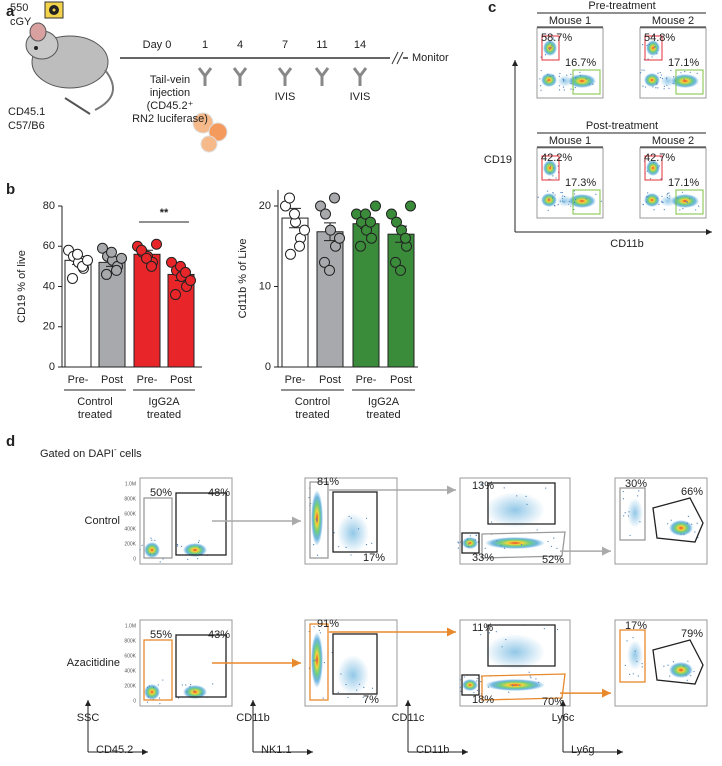 The height and width of the screenshot is (766, 722). Describe the element at coordinates (330, 299) in the screenshot. I see `bar` at that location.